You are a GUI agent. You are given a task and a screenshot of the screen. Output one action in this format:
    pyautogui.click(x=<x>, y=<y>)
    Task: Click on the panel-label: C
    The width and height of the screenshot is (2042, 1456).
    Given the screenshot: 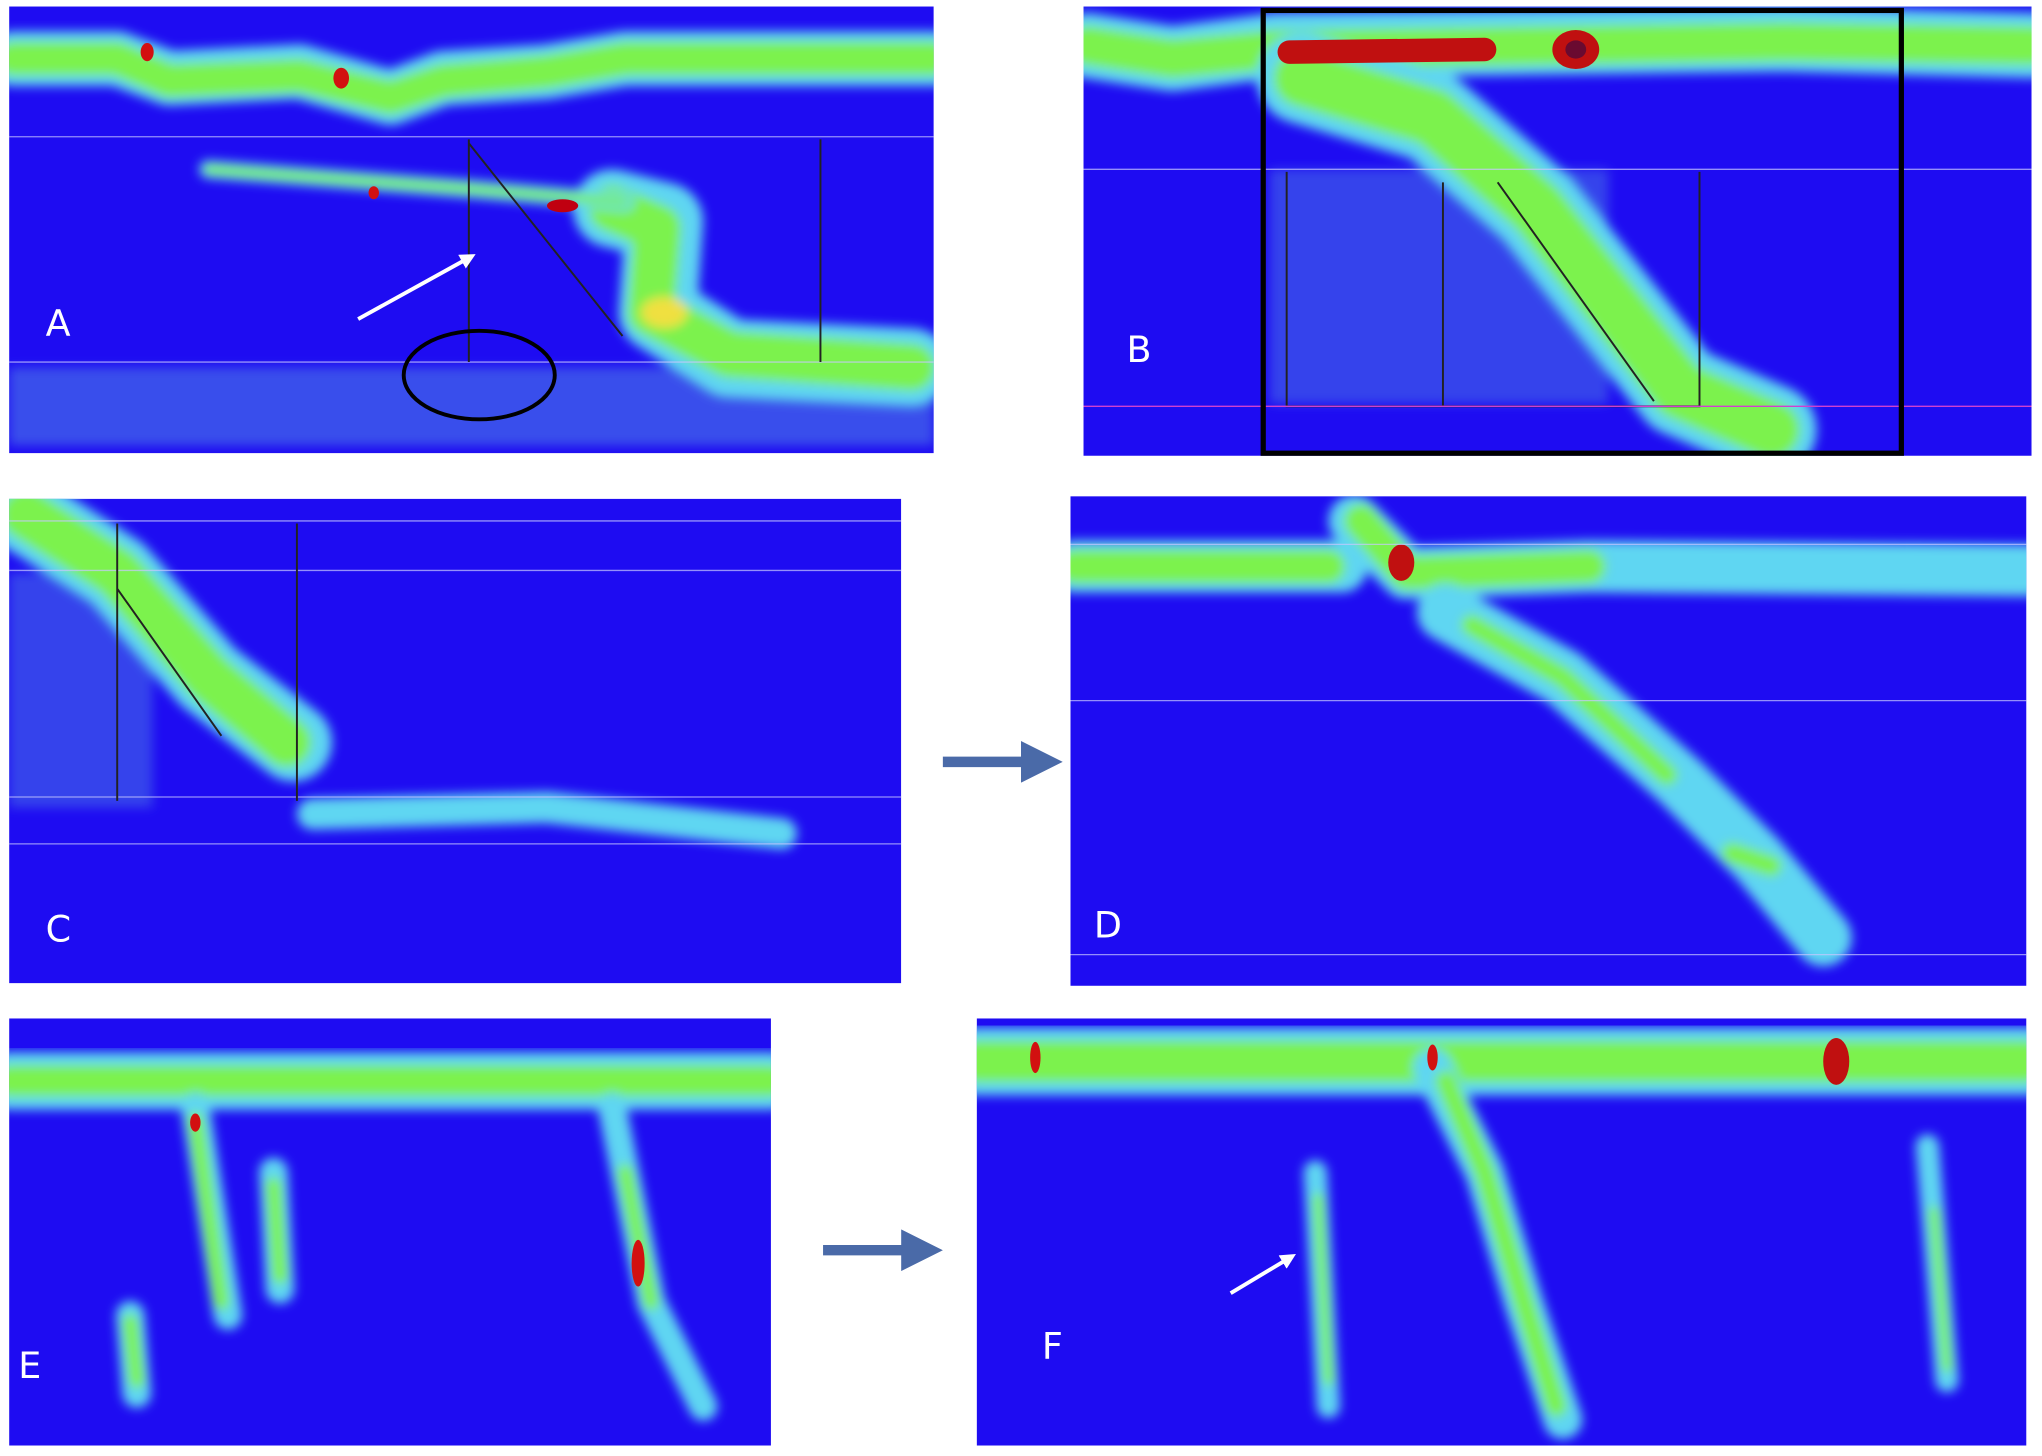 What is the action you would take?
    pyautogui.click(x=58, y=929)
    